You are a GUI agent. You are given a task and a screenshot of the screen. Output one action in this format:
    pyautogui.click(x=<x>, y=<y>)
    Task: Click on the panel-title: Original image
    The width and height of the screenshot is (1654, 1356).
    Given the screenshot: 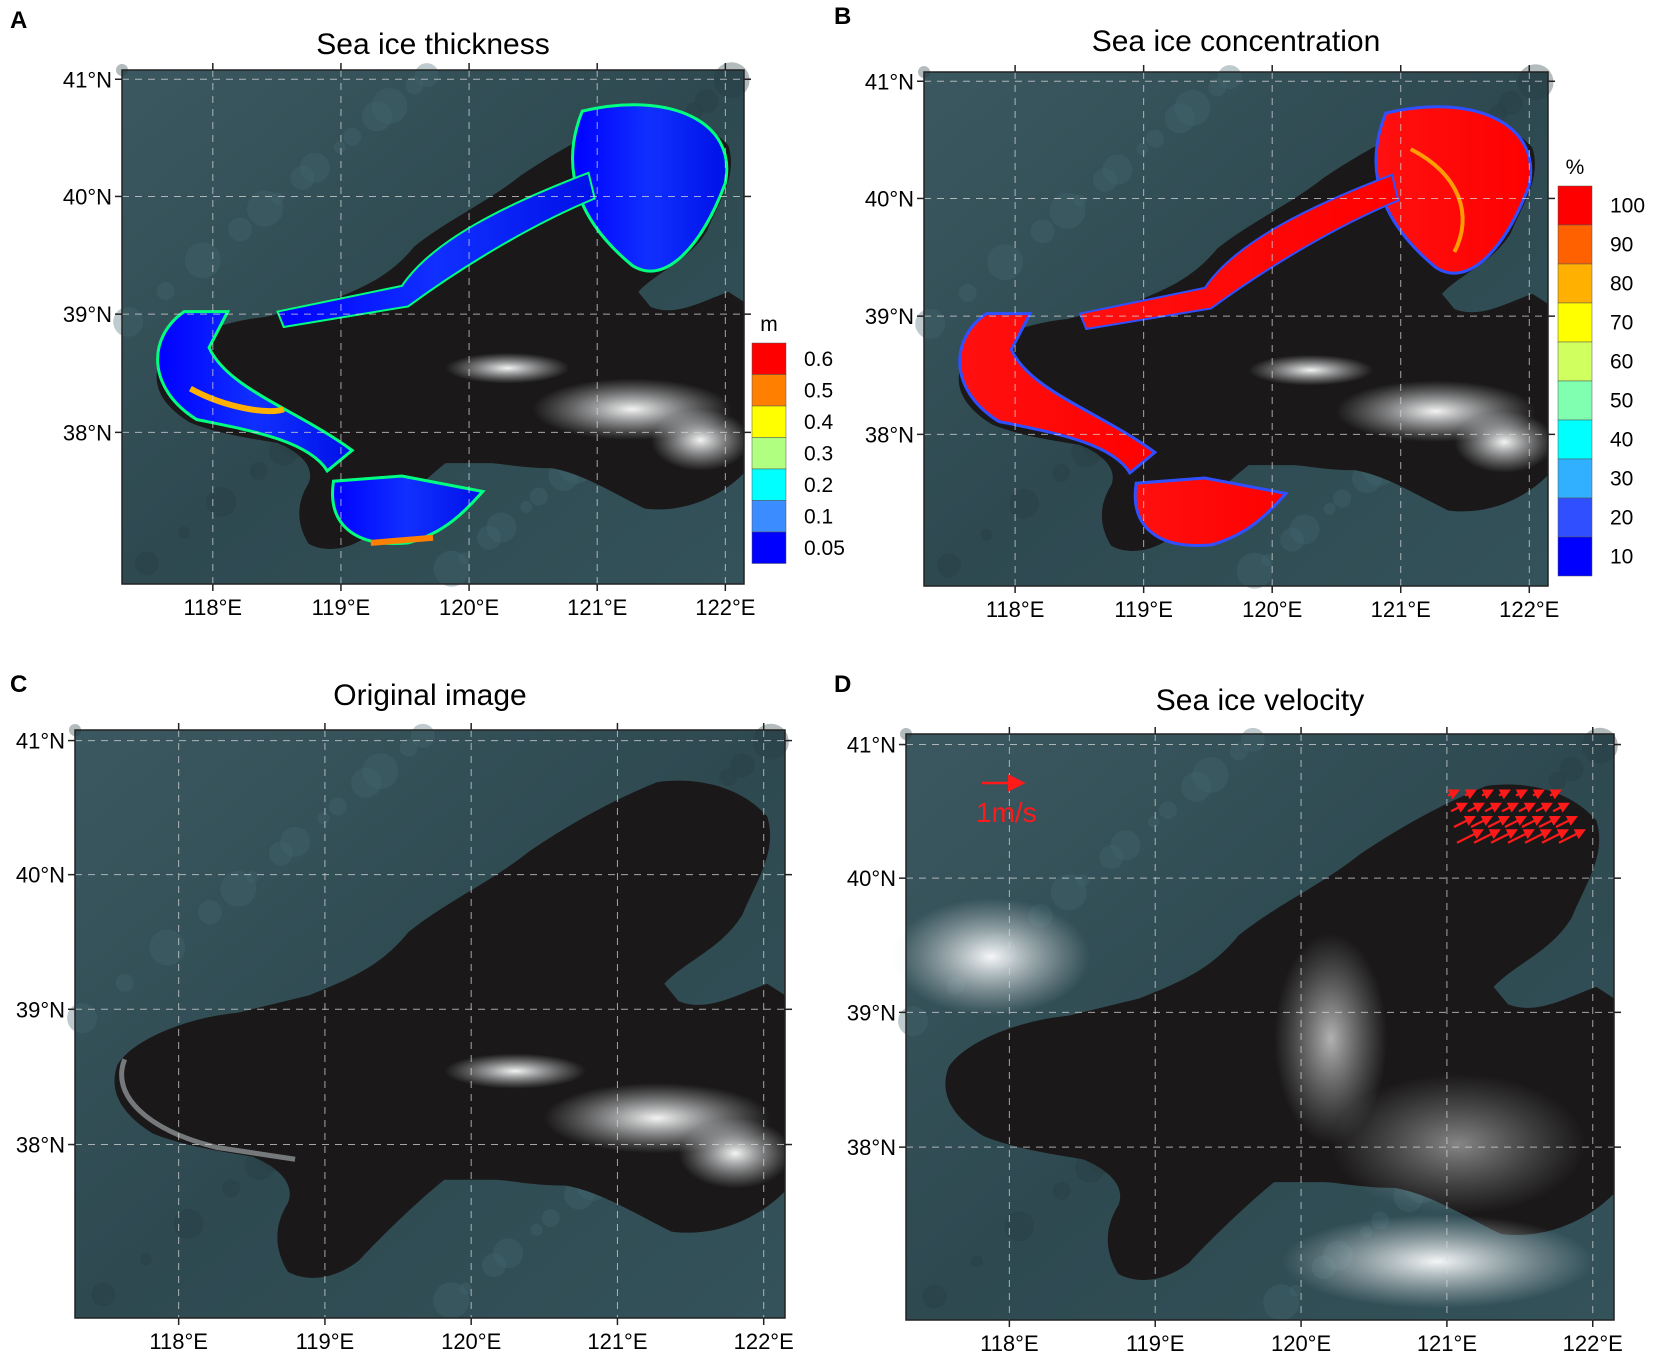 What is the action you would take?
    pyautogui.click(x=429, y=695)
    